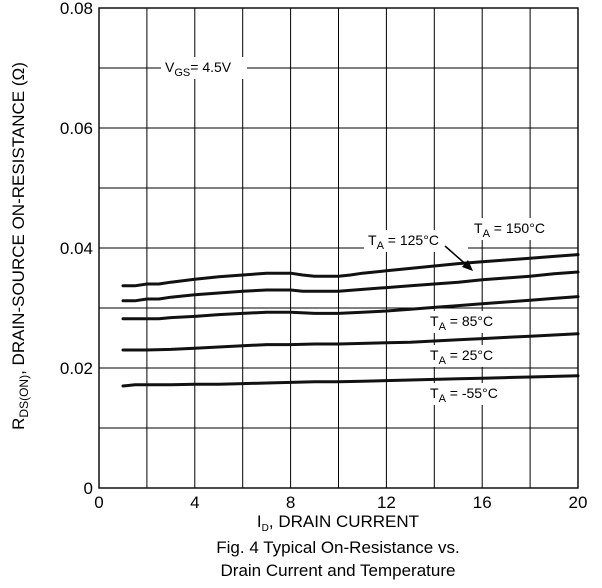  Describe the element at coordinates (198, 69) in the screenshot. I see `vgs-label: VGS= 4.5V` at that location.